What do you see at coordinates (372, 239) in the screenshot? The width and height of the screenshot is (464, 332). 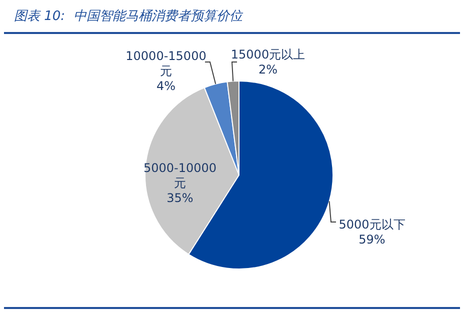 I see `data-label: 59%` at bounding box center [372, 239].